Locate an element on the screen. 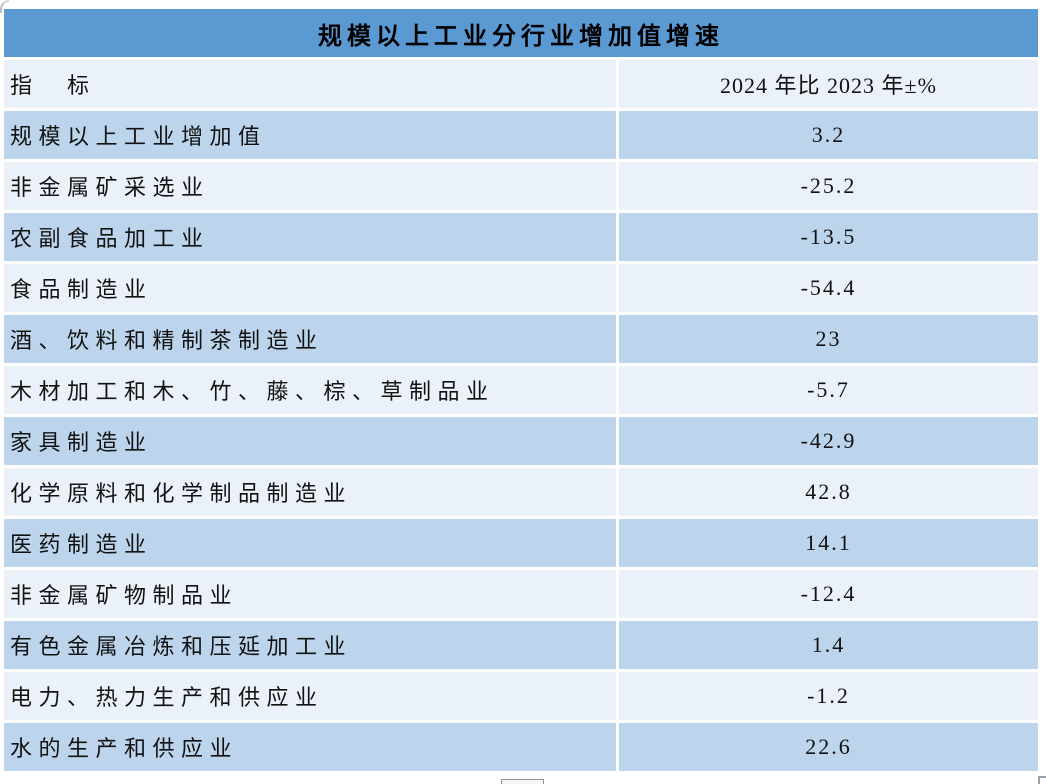 The height and width of the screenshot is (784, 1046). table-row: 家具制造业 -42.9 is located at coordinates (521, 441).